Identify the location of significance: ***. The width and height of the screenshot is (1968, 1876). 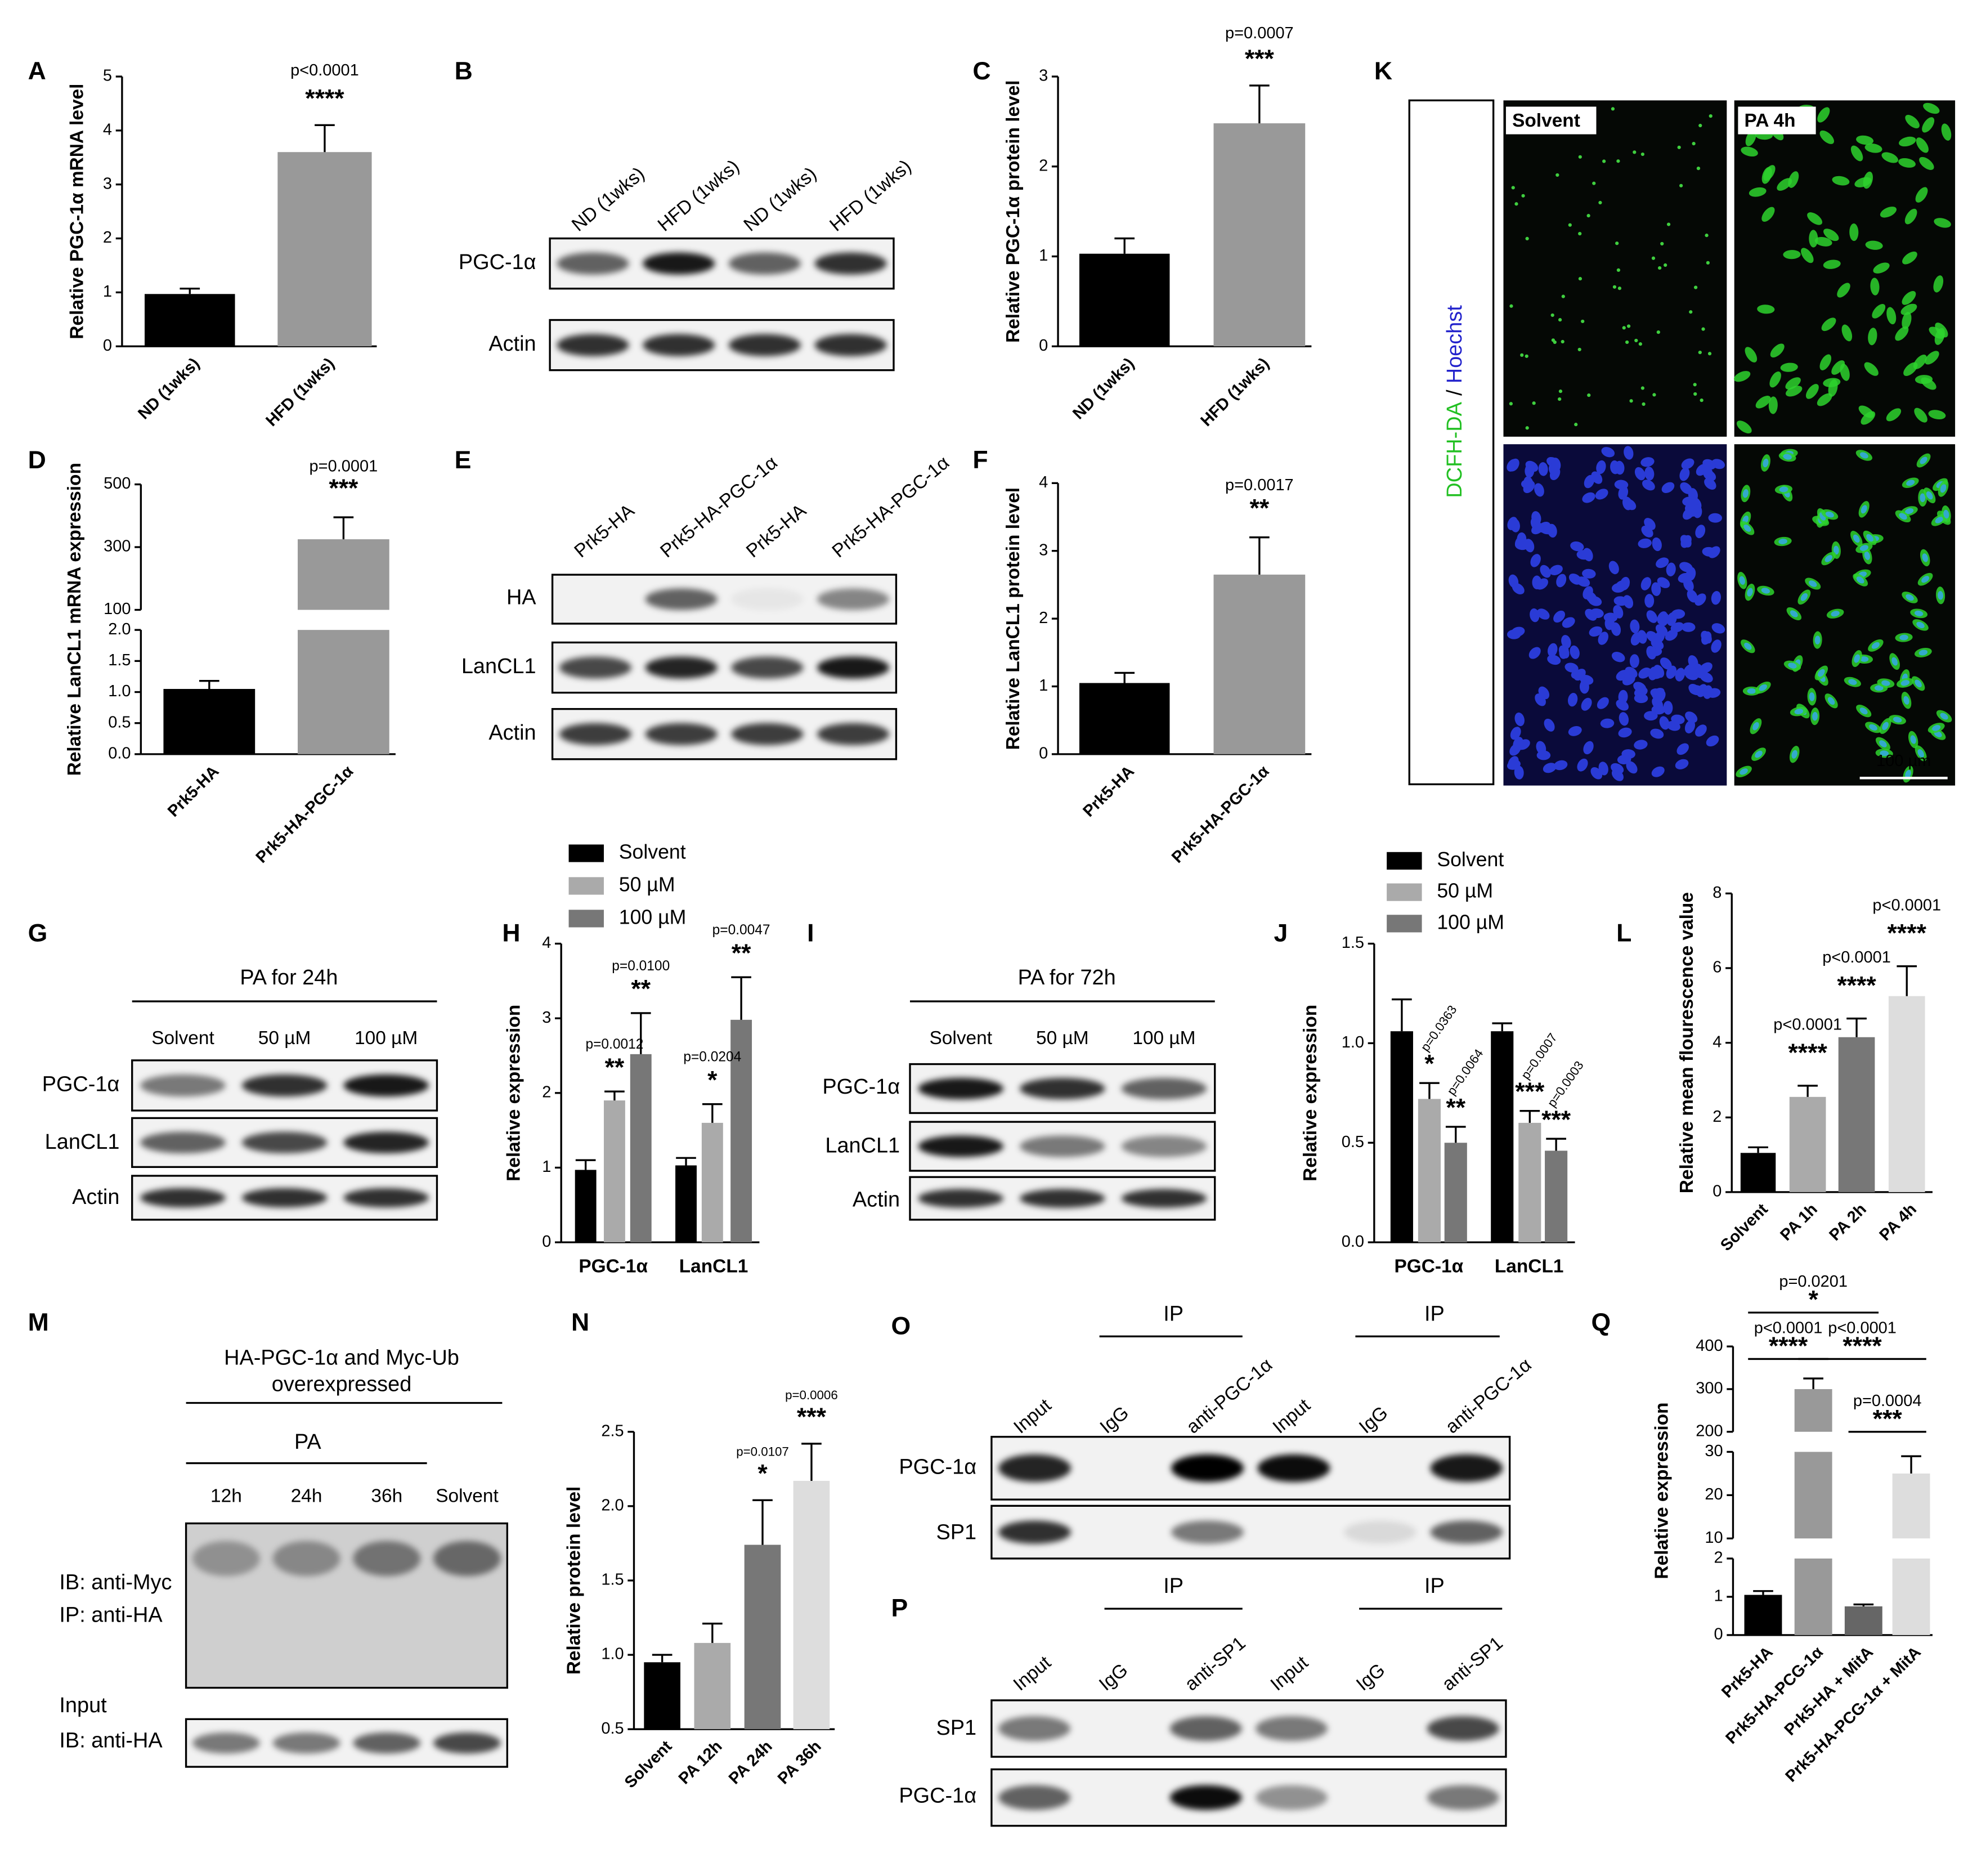
(1530, 1091).